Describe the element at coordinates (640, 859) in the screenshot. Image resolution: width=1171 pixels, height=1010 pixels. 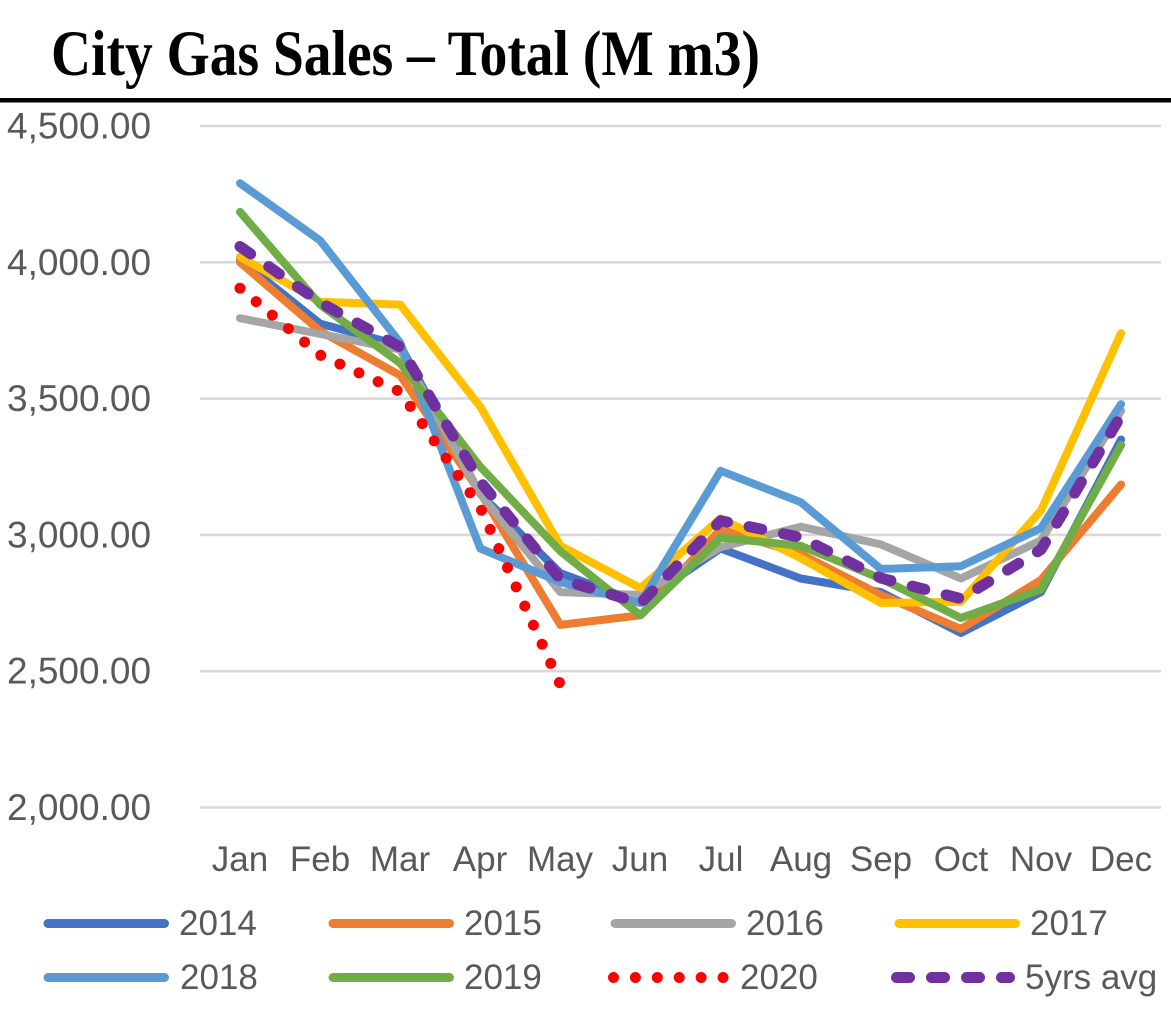
I see `svg-text: Jun` at that location.